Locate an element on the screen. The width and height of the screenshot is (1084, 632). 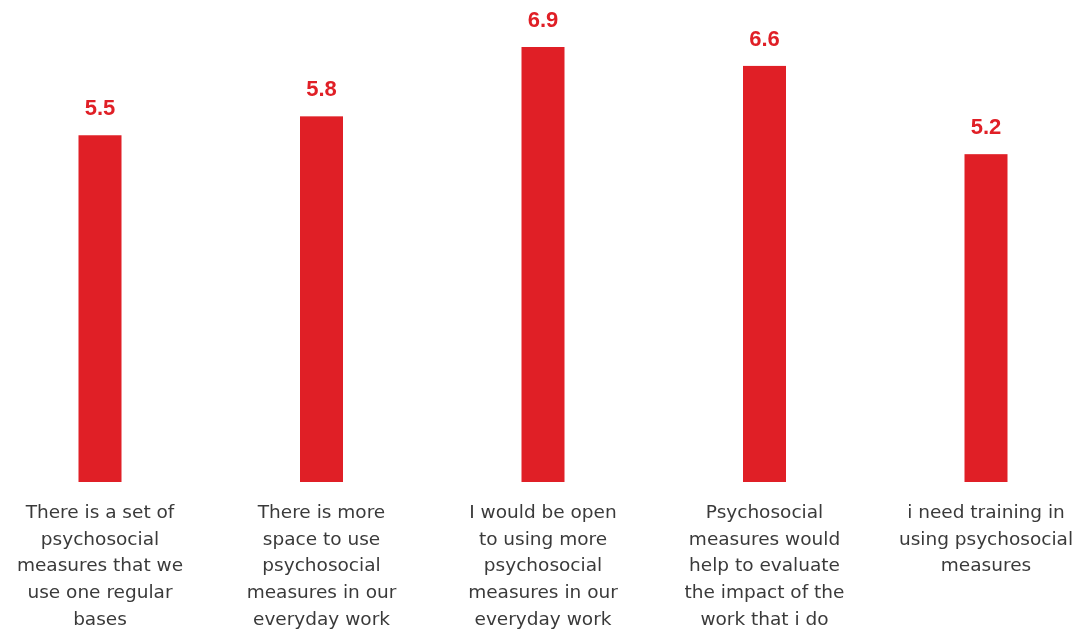
data-label: 6.9 is located at coordinates (543, 19).